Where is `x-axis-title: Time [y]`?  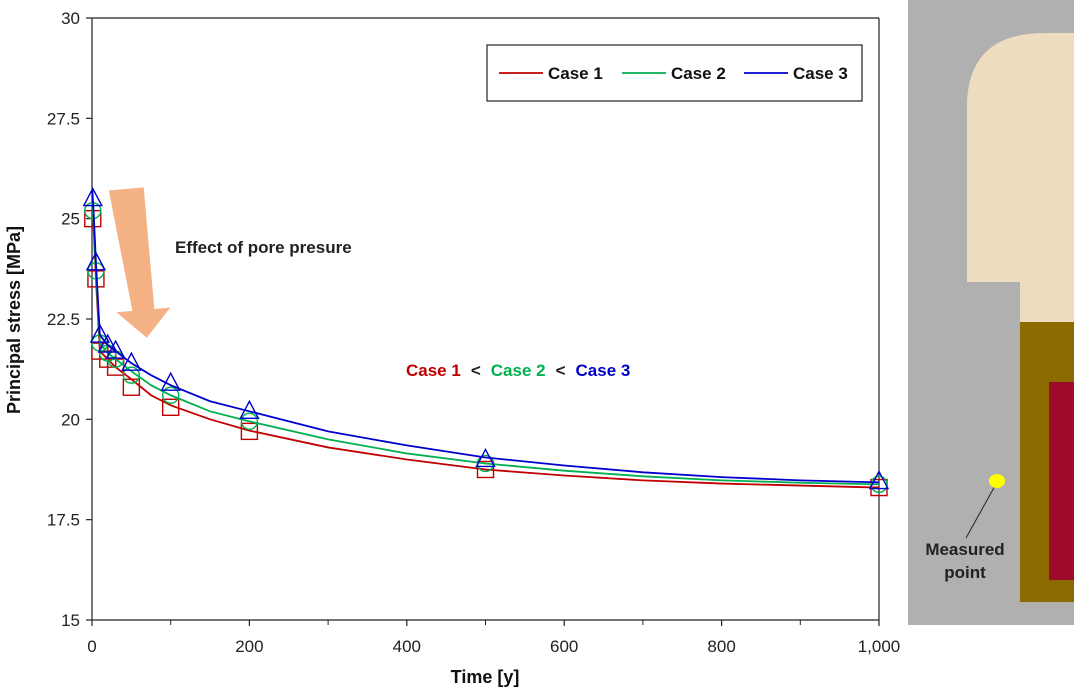
x-axis-title: Time [y] is located at coordinates (485, 677).